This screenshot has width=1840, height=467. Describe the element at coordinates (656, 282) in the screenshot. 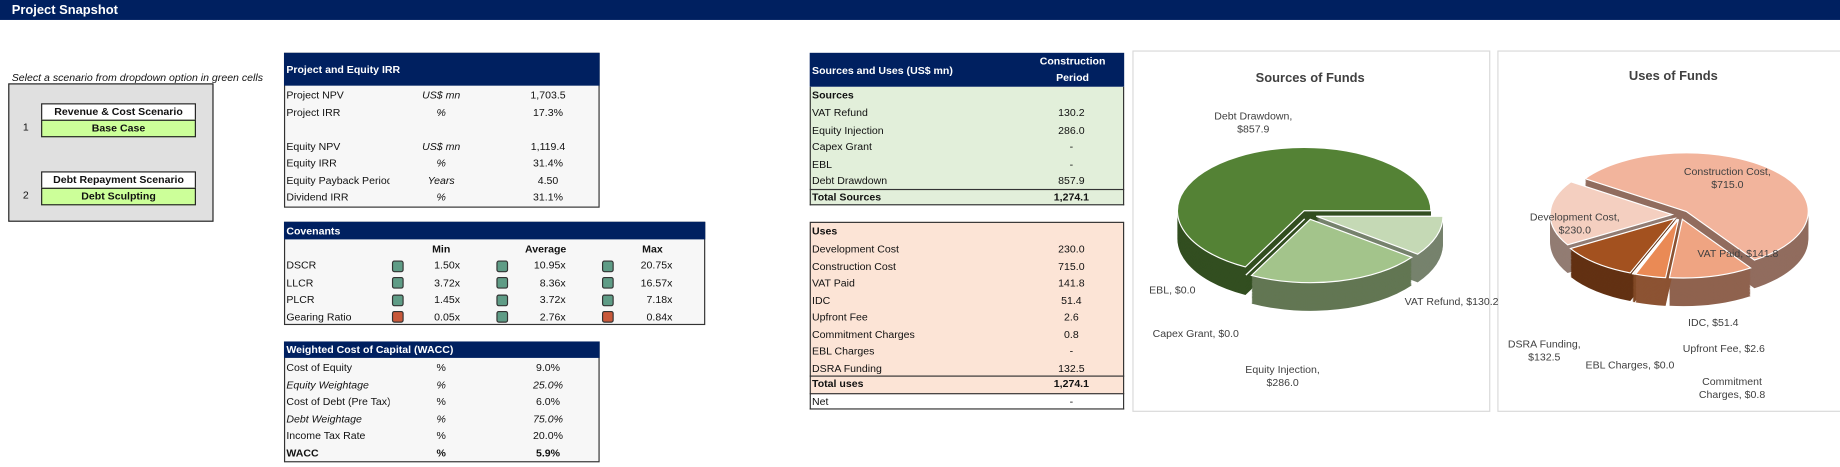

I see `covenant-value: 16.57x` at that location.